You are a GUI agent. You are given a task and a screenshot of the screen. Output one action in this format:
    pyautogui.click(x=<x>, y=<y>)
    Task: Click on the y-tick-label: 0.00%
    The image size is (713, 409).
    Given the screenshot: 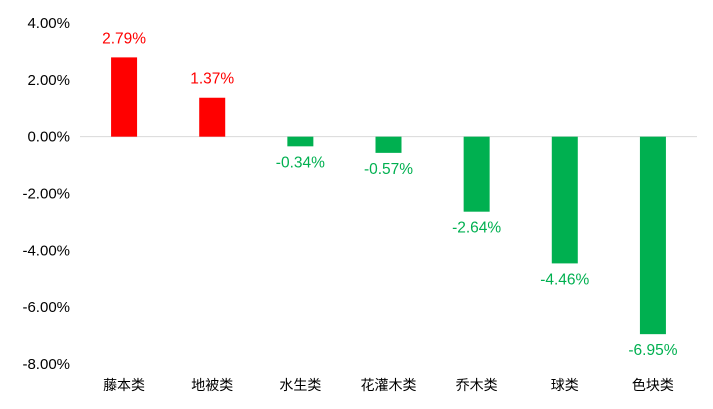 What is the action you would take?
    pyautogui.click(x=48, y=137)
    